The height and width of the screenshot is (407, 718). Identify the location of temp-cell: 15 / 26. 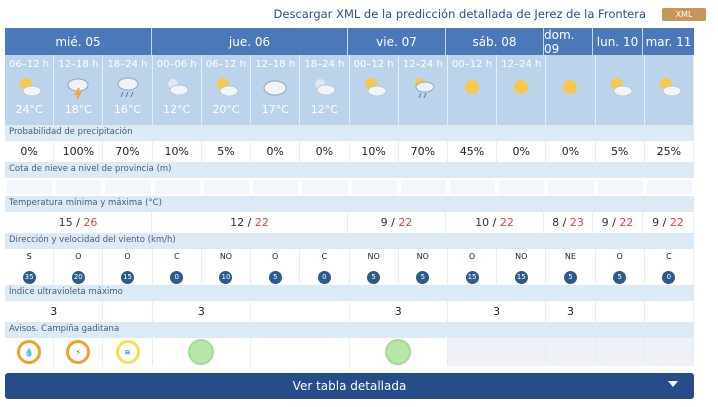
(78, 222).